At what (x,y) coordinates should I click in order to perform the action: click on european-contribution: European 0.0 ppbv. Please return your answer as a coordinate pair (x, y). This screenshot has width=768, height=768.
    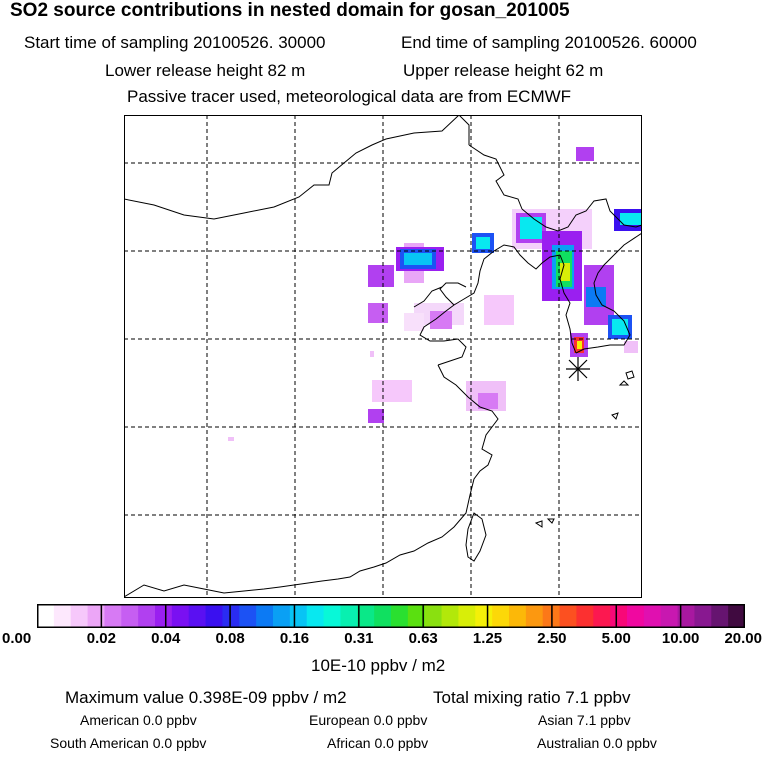
    Looking at the image, I should click on (368, 720).